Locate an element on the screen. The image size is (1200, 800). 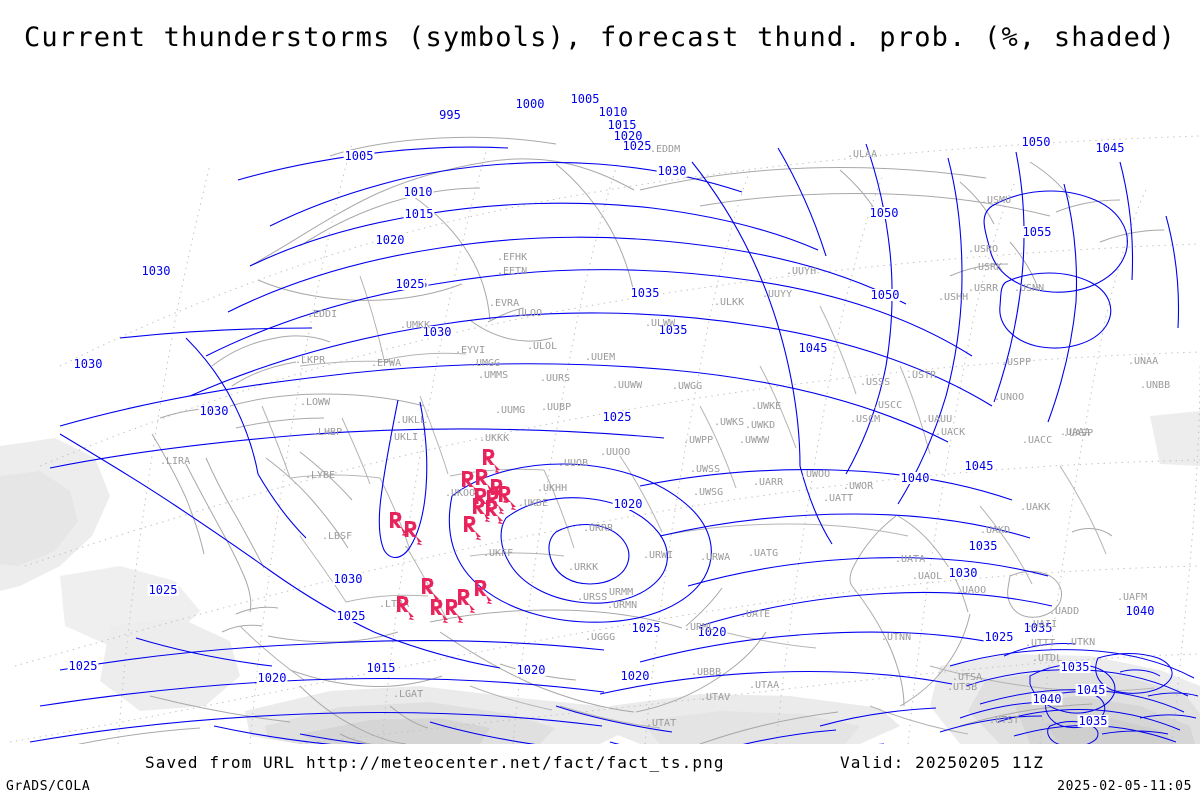
station-label: .UUYY is located at coordinates (777, 294).